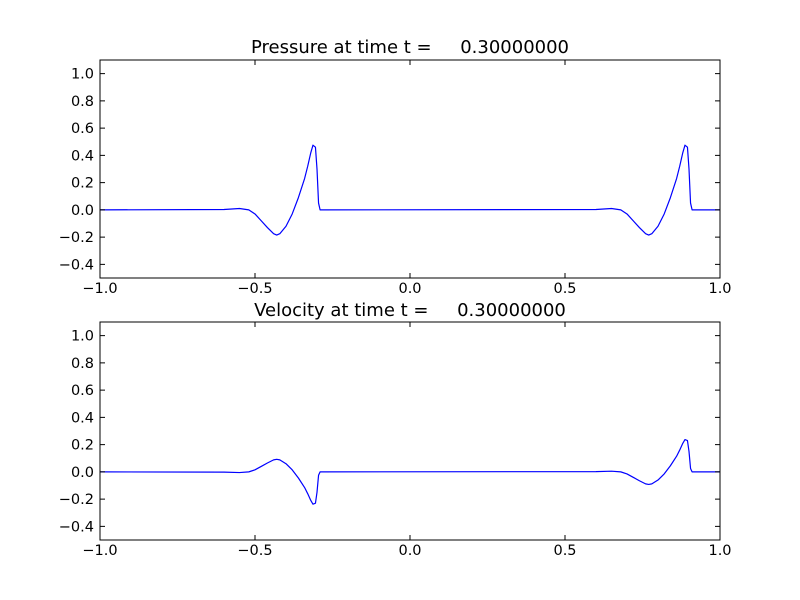  I want to click on chart-title: Pressure at time t = 0.30000000, so click(410, 47).